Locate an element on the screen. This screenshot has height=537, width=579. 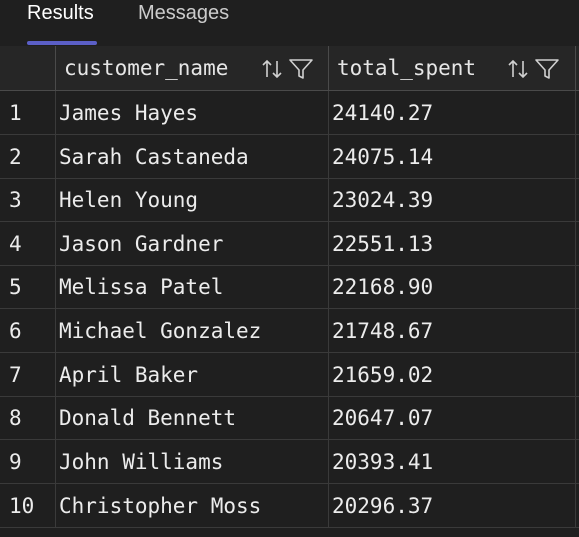
tab-messages: Messages is located at coordinates (184, 13).